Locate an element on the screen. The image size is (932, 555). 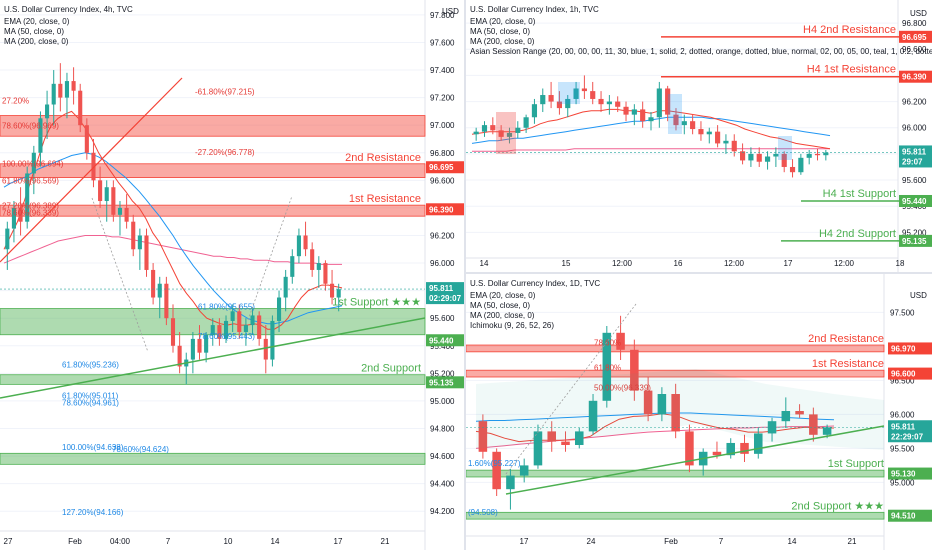
price-tag: 96.600 is located at coordinates (903, 374).